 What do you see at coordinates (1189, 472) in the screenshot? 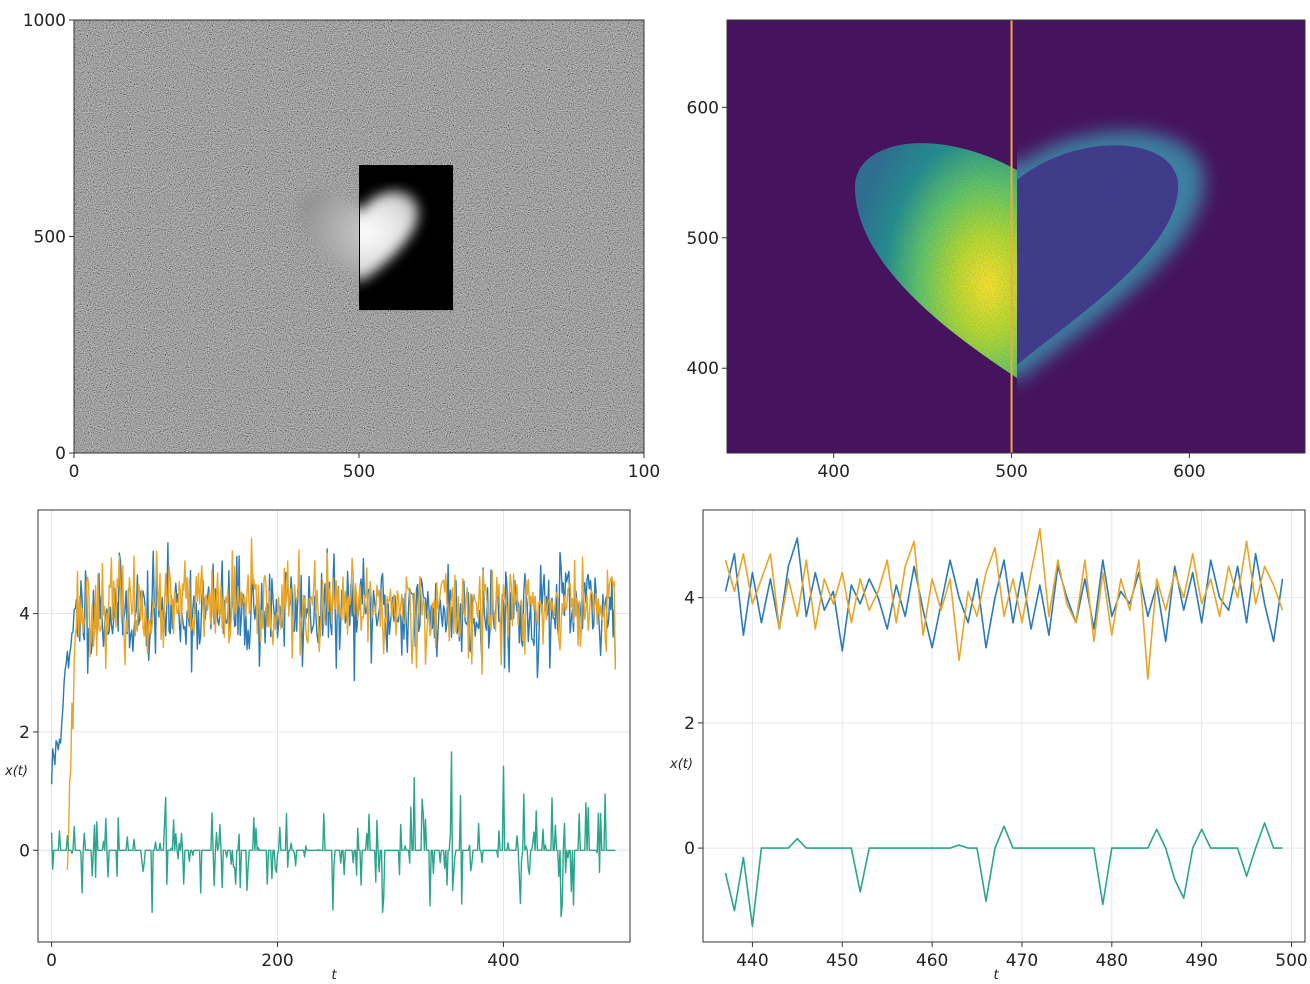
I see `x-tick-label: 600` at bounding box center [1189, 472].